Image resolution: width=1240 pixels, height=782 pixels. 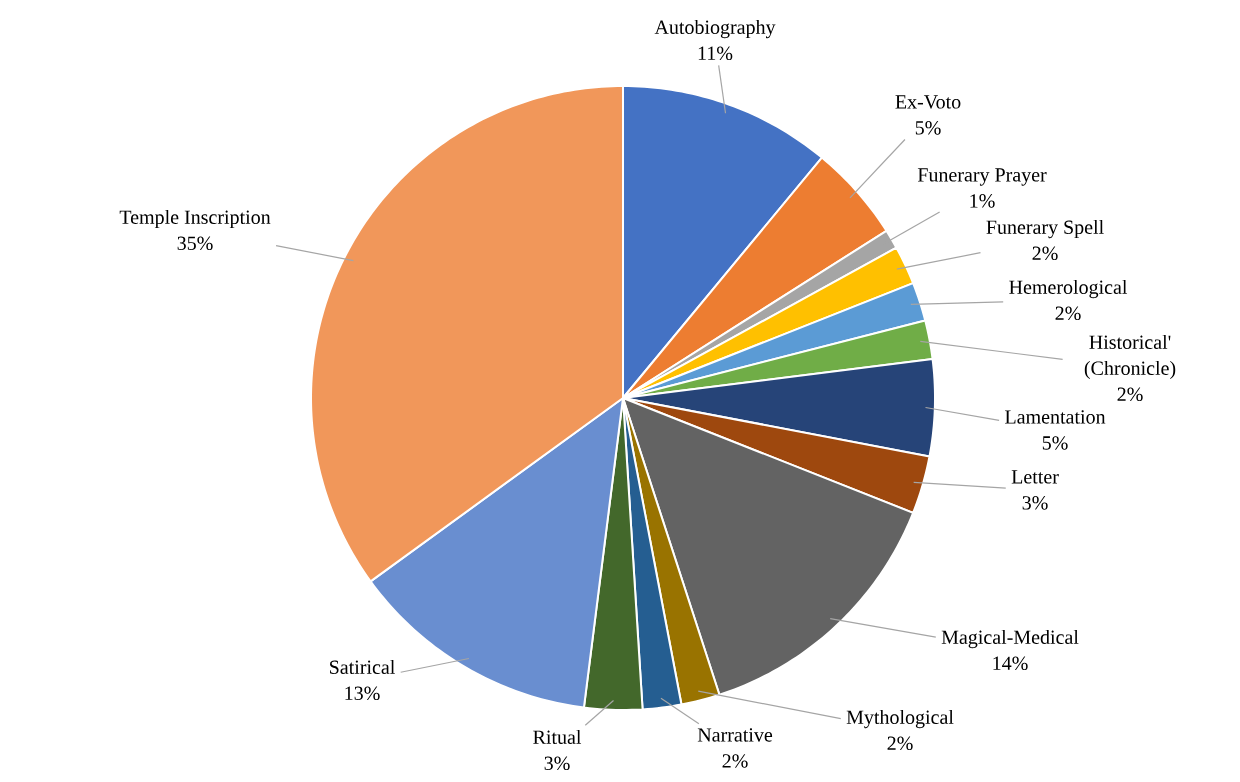 I want to click on data-label: 1%, so click(x=982, y=201).